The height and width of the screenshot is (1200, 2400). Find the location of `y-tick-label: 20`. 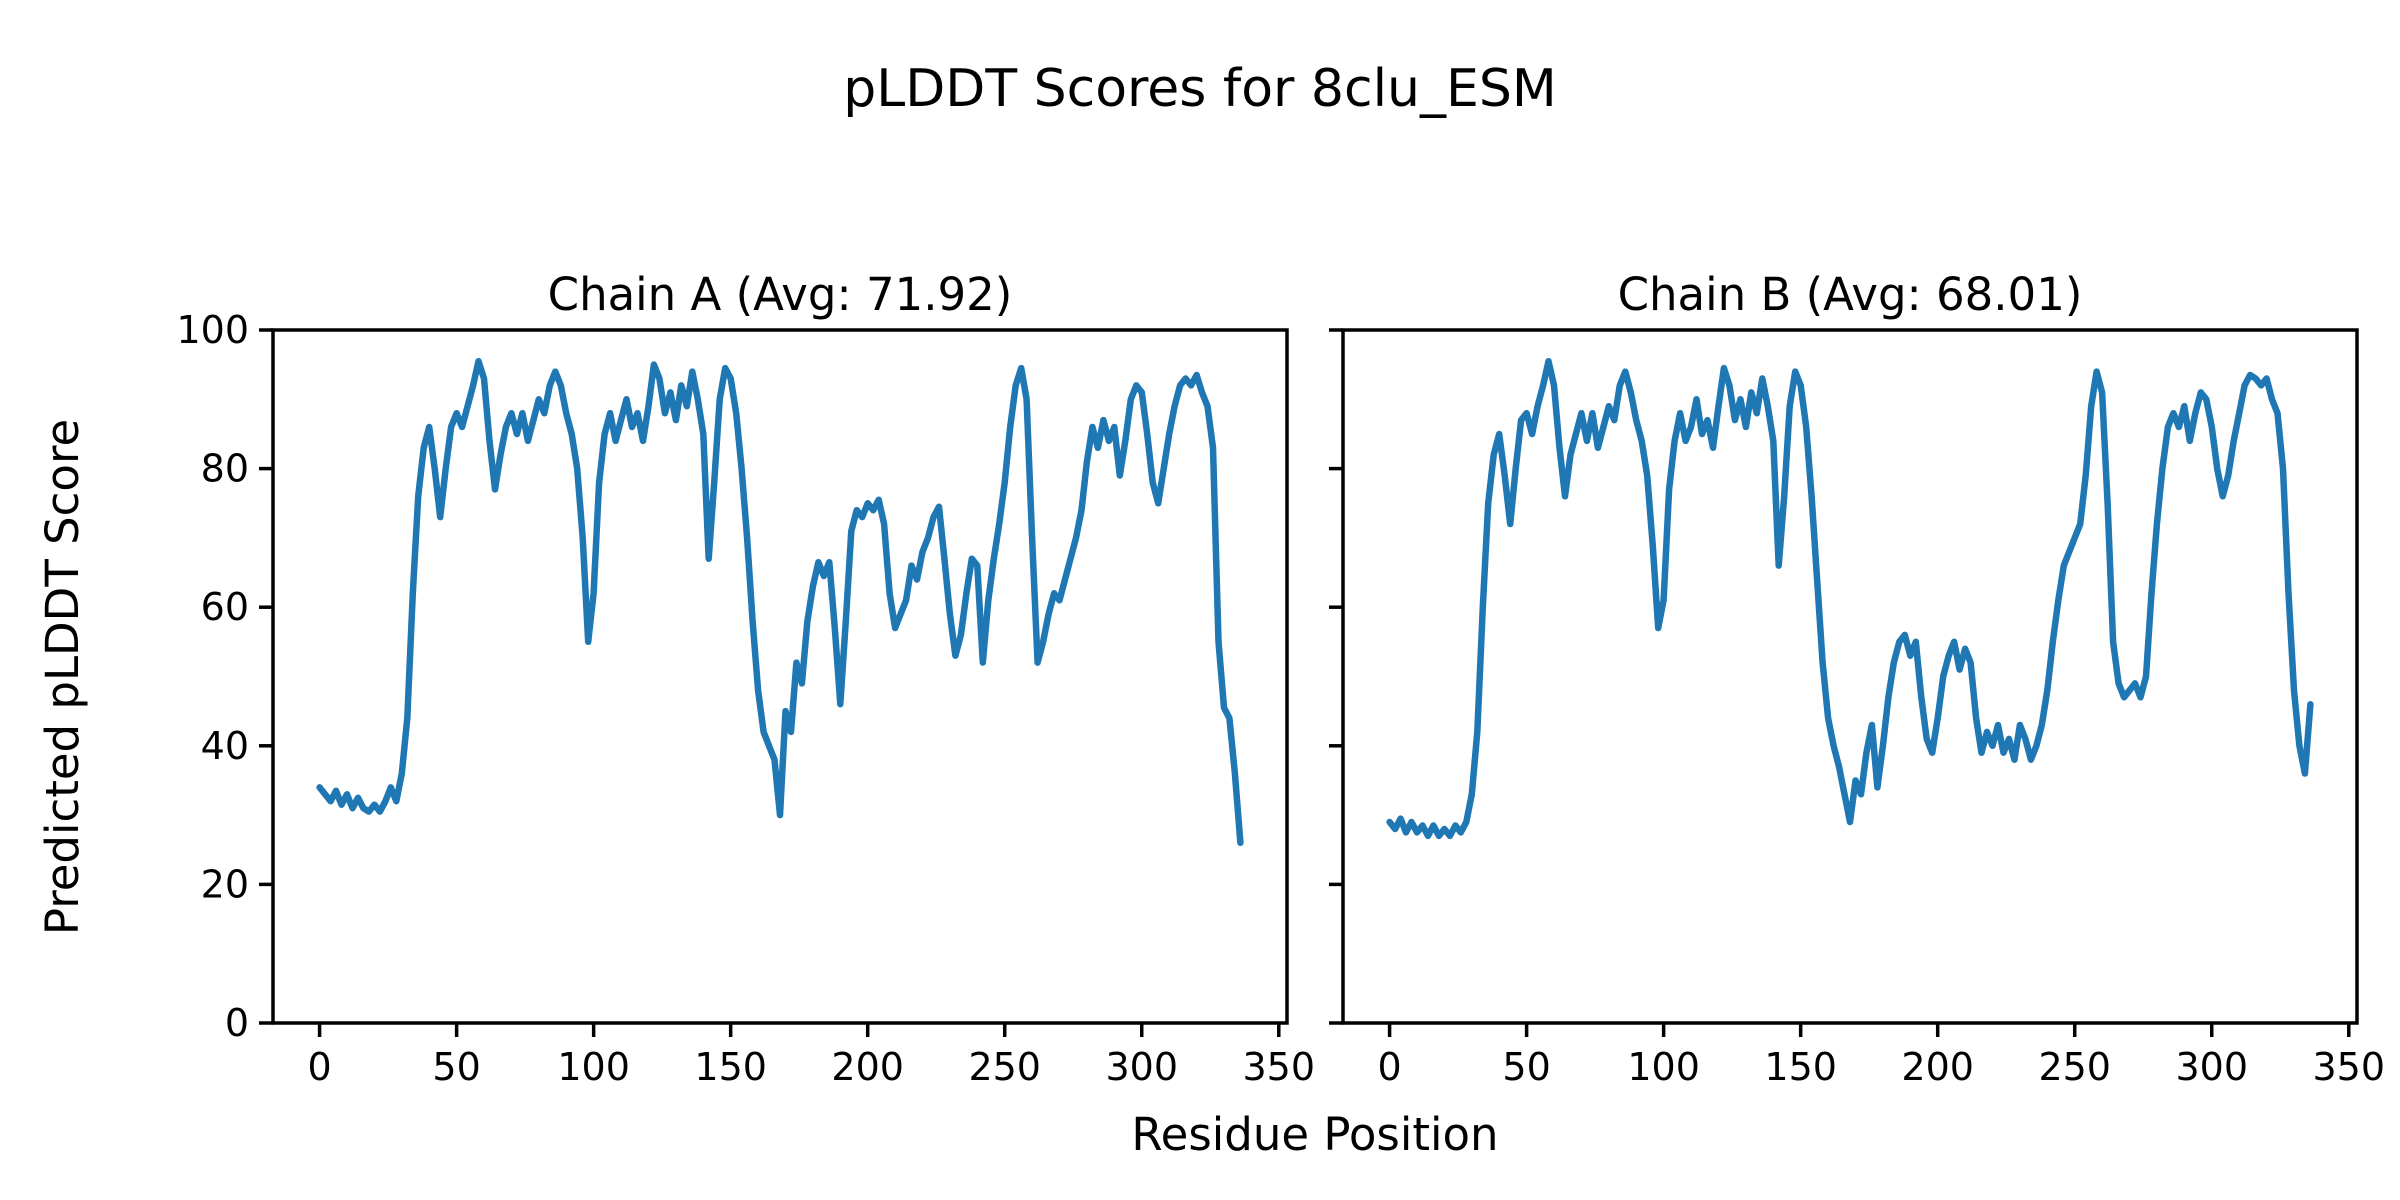

y-tick-label: 20 is located at coordinates (225, 884).